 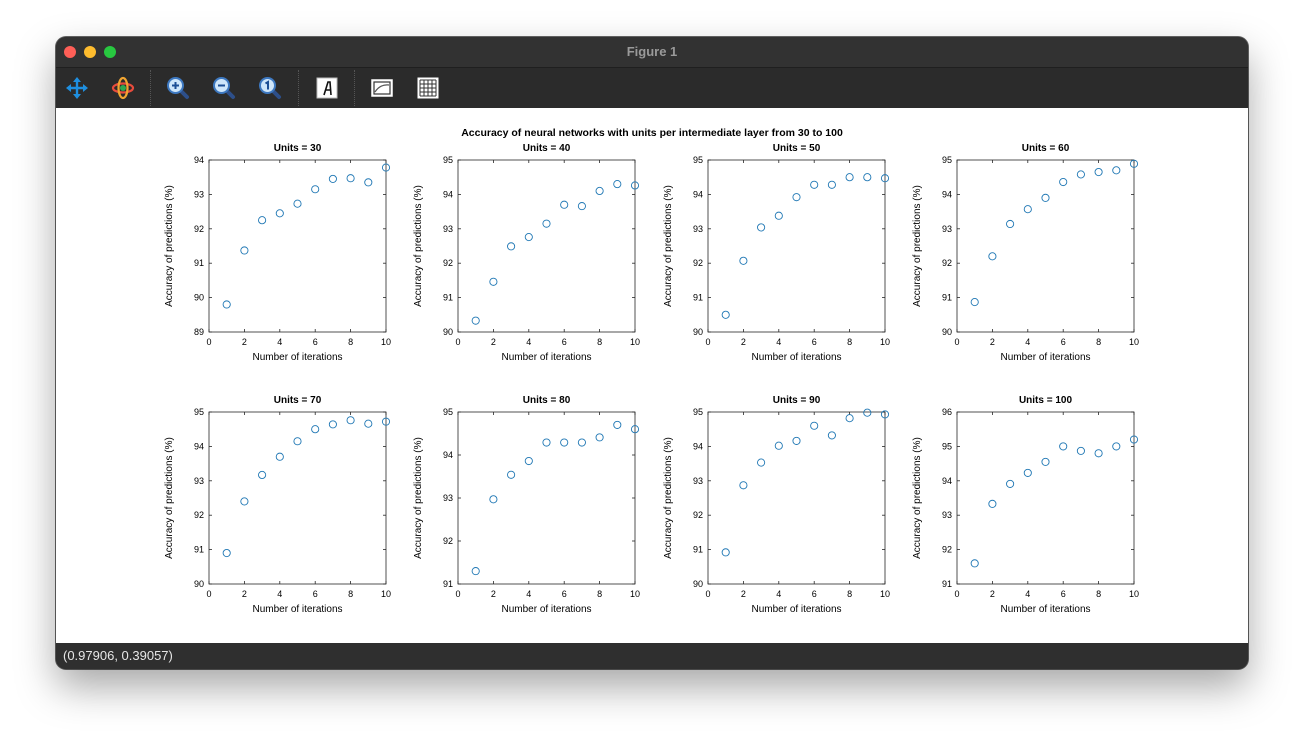 I want to click on maximize-window-button, so click(x=110, y=52).